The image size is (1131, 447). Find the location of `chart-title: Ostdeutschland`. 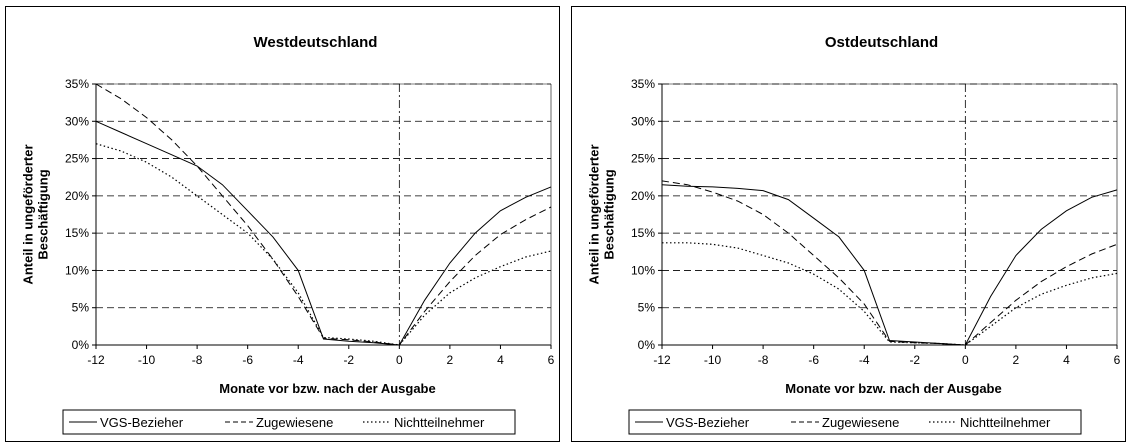

chart-title: Ostdeutschland is located at coordinates (881, 42).